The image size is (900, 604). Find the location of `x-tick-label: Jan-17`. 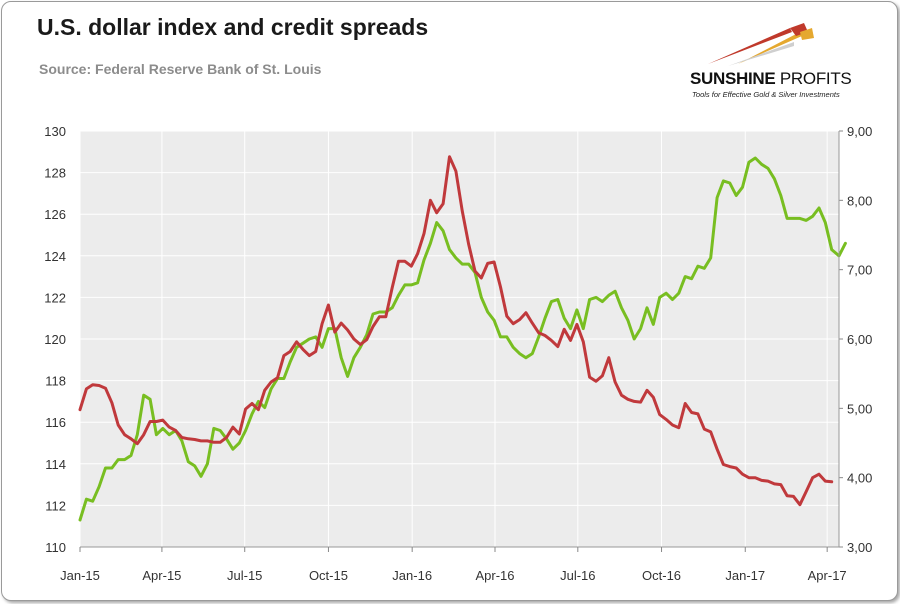

x-tick-label: Jan-17 is located at coordinates (745, 575).